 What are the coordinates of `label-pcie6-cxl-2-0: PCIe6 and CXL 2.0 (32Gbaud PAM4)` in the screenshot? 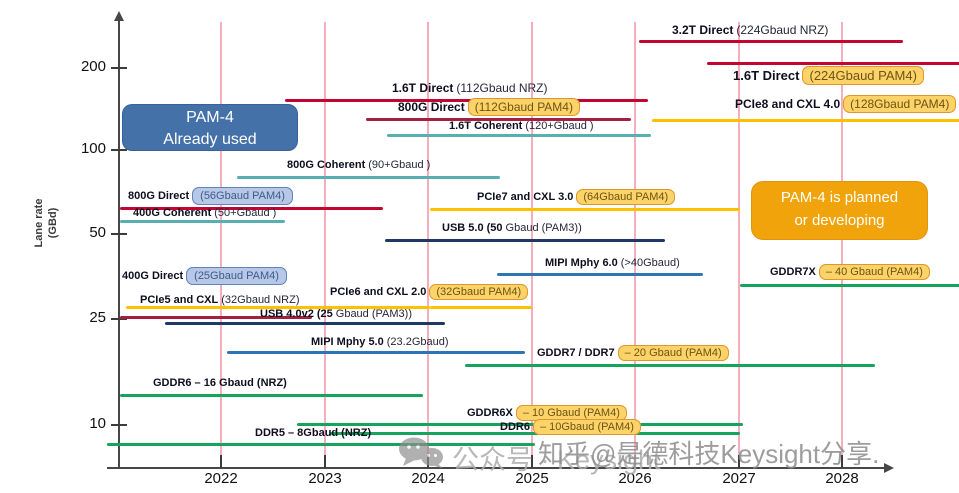 It's located at (429, 292).